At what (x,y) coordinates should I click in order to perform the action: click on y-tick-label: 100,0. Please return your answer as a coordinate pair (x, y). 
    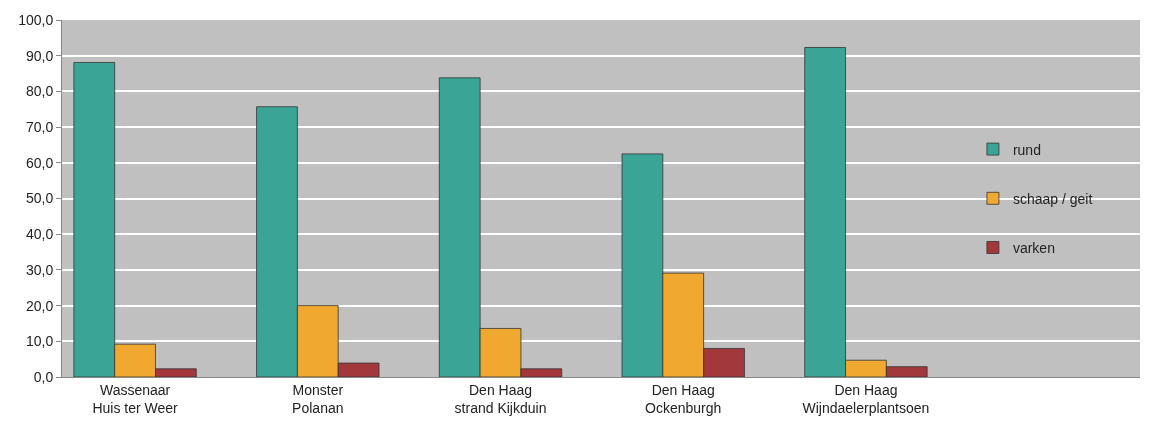
    Looking at the image, I should click on (36, 19).